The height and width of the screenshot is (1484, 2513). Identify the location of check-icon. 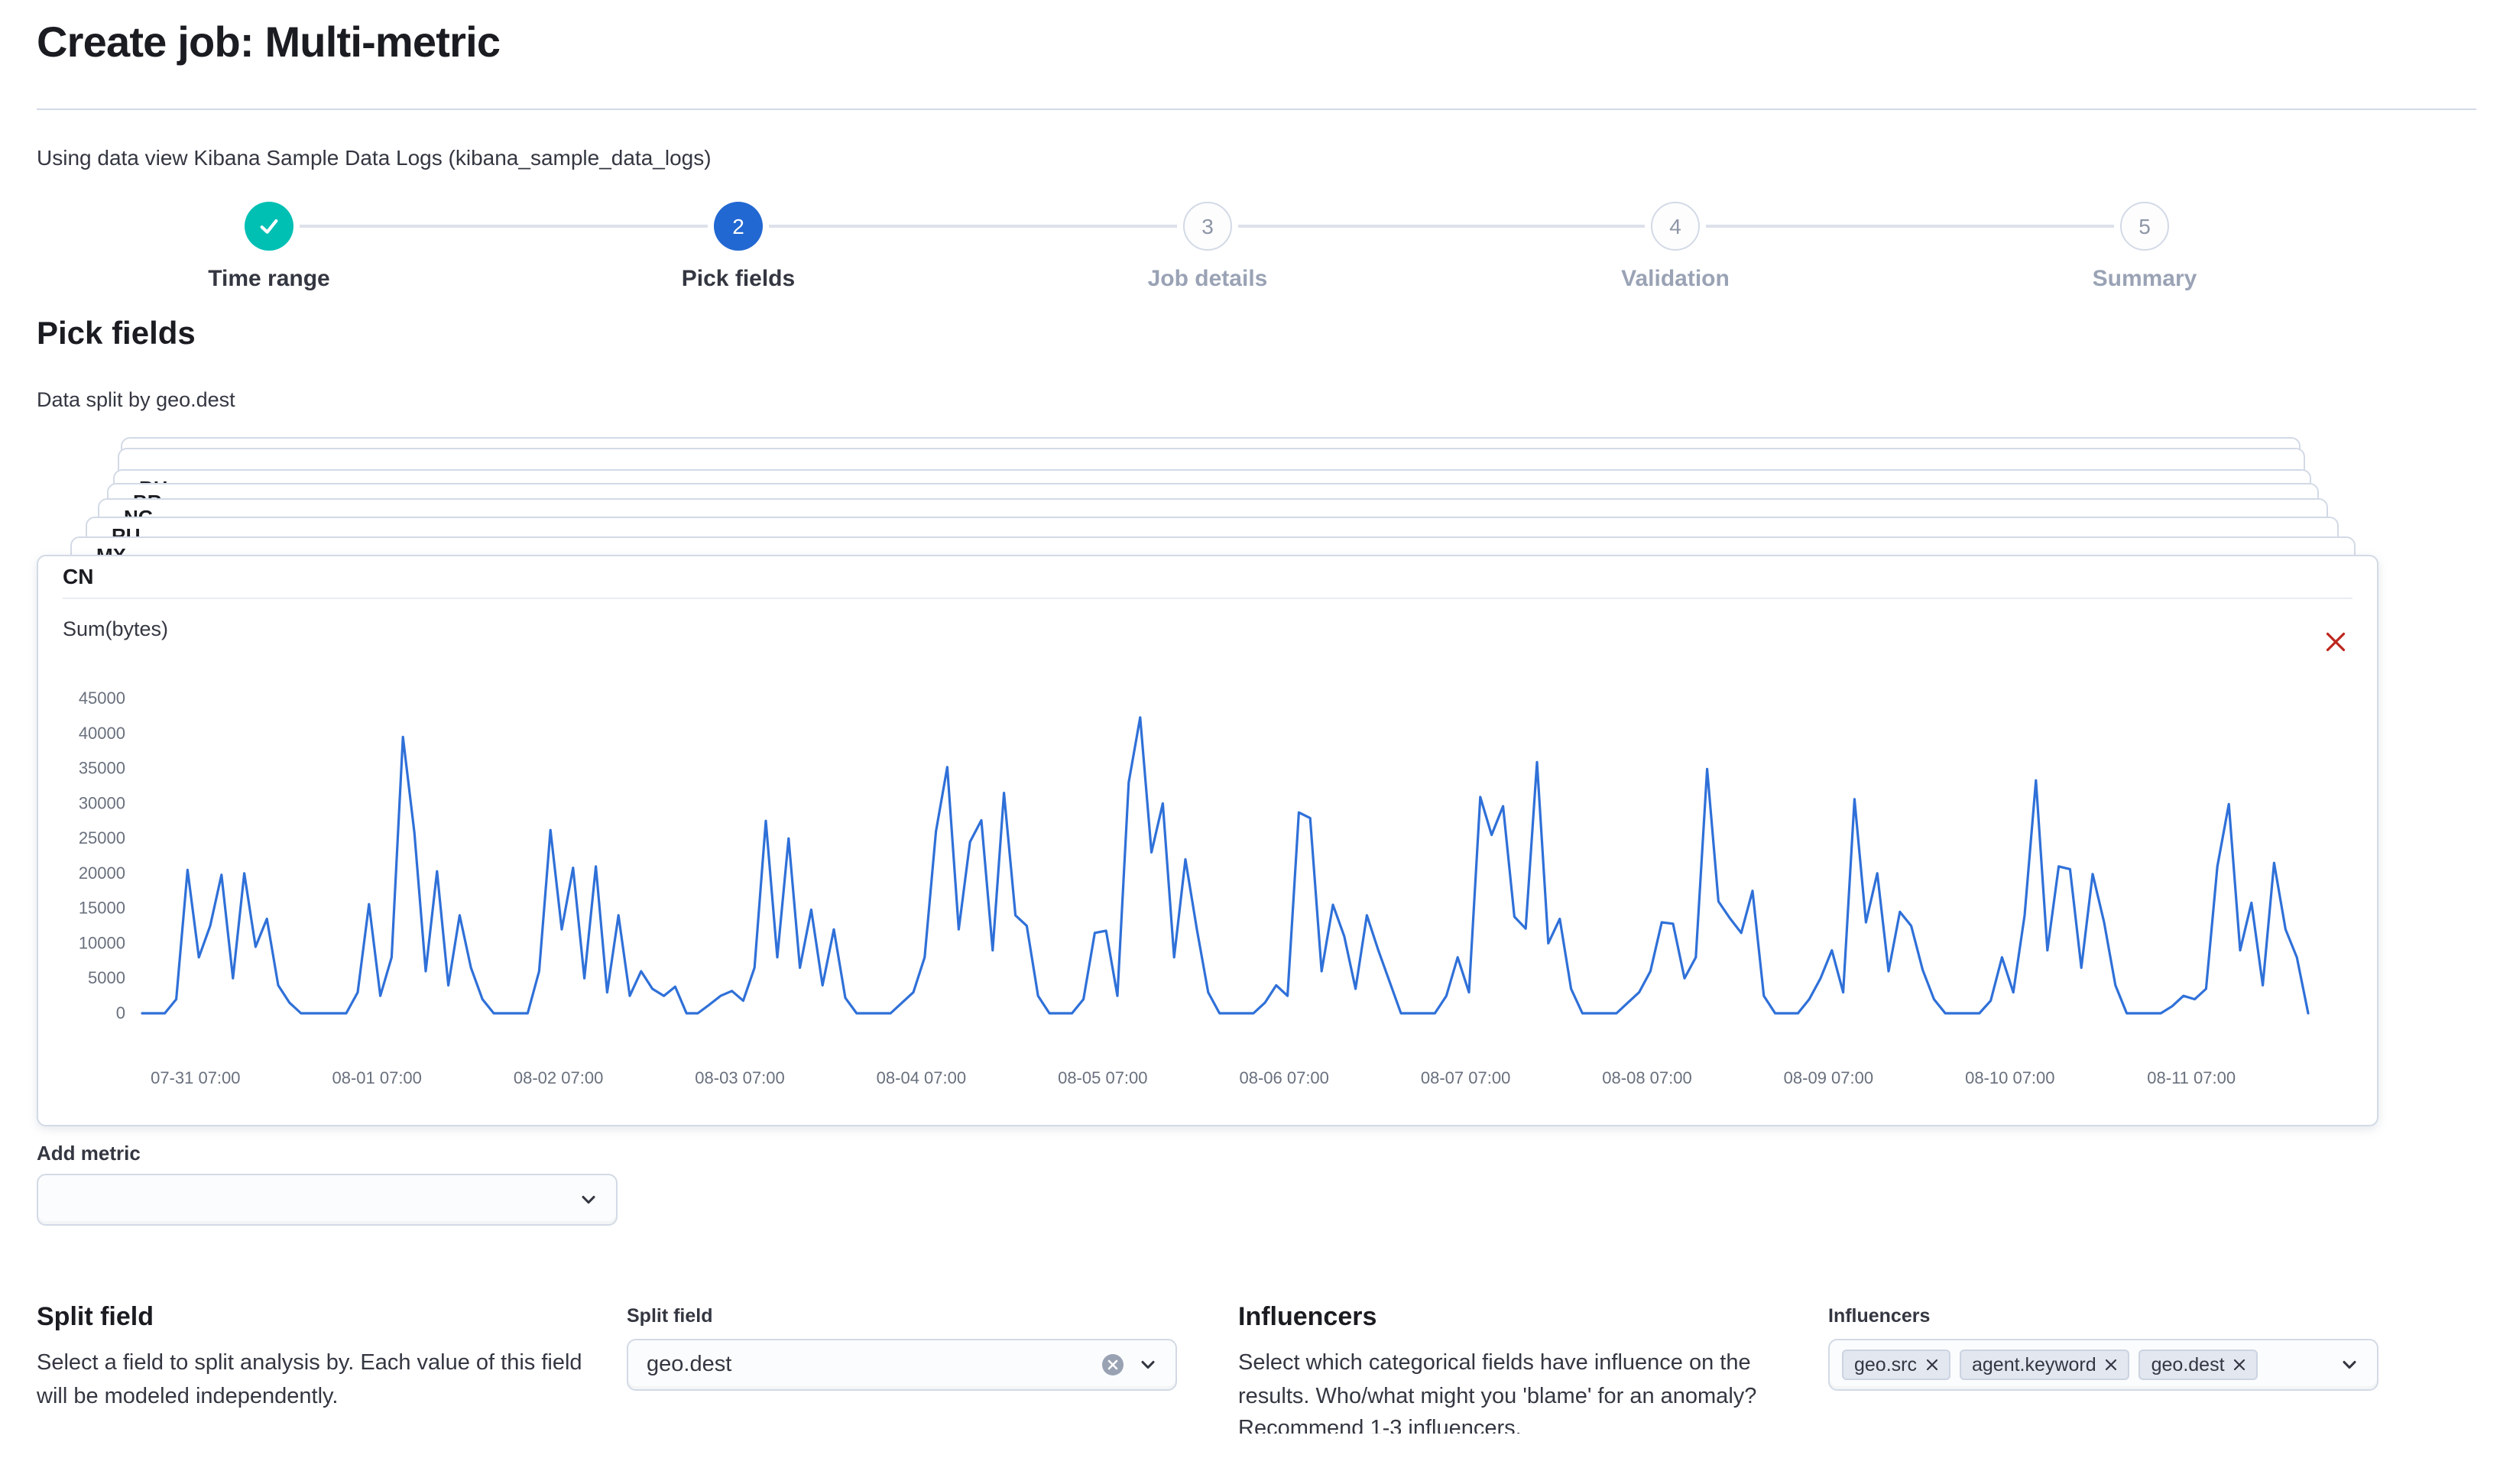
(269, 227).